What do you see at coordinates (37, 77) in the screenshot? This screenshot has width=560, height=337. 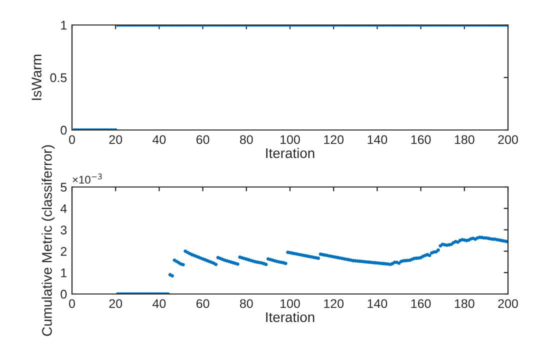 I see `y-axis-title: IsWarm` at bounding box center [37, 77].